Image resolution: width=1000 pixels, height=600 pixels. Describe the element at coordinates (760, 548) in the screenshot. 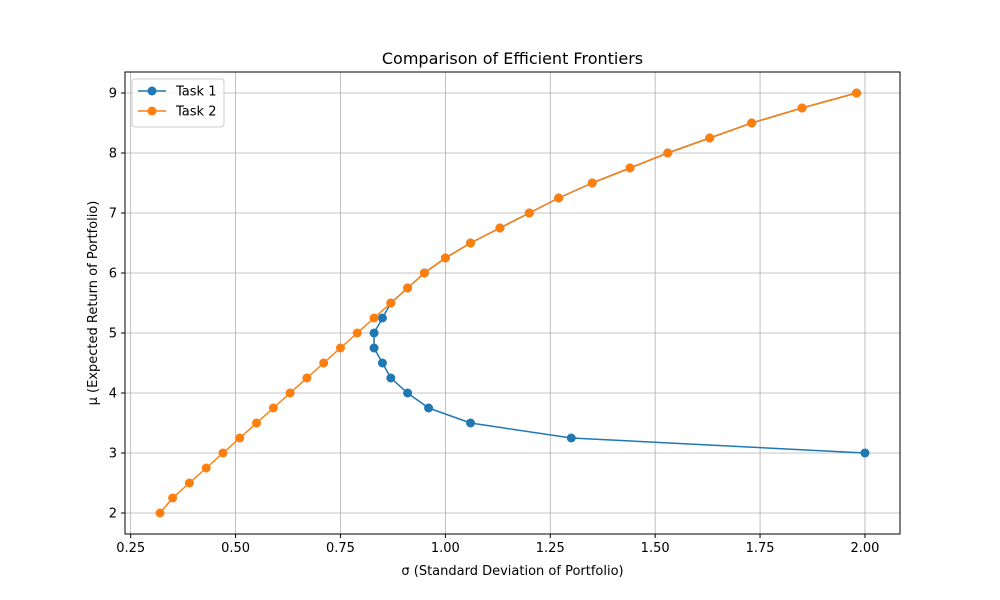

I see `x-tick-label: 1.75` at that location.